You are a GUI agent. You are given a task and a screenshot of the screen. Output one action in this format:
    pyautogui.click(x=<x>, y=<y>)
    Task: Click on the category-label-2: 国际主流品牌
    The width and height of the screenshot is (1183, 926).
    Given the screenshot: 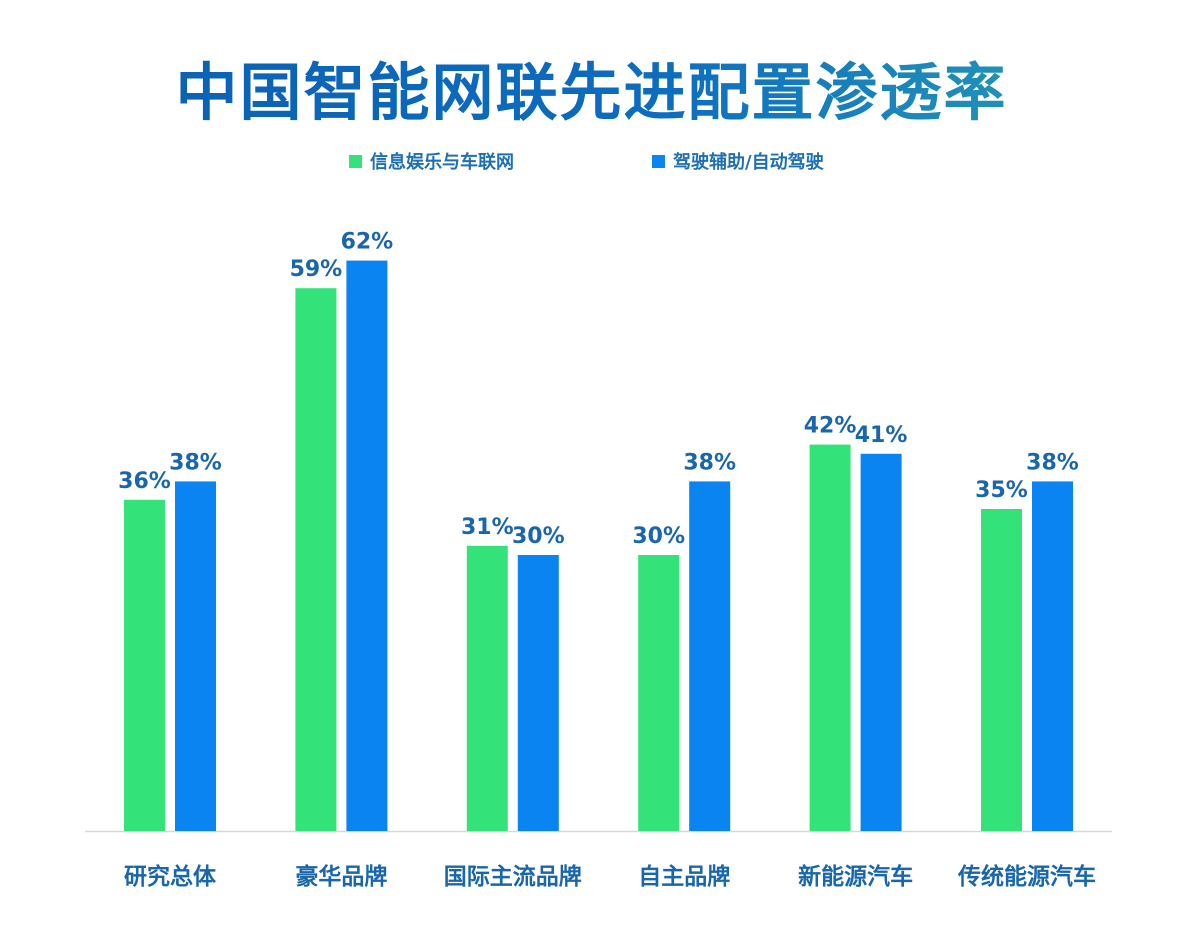 What is the action you would take?
    pyautogui.click(x=513, y=876)
    